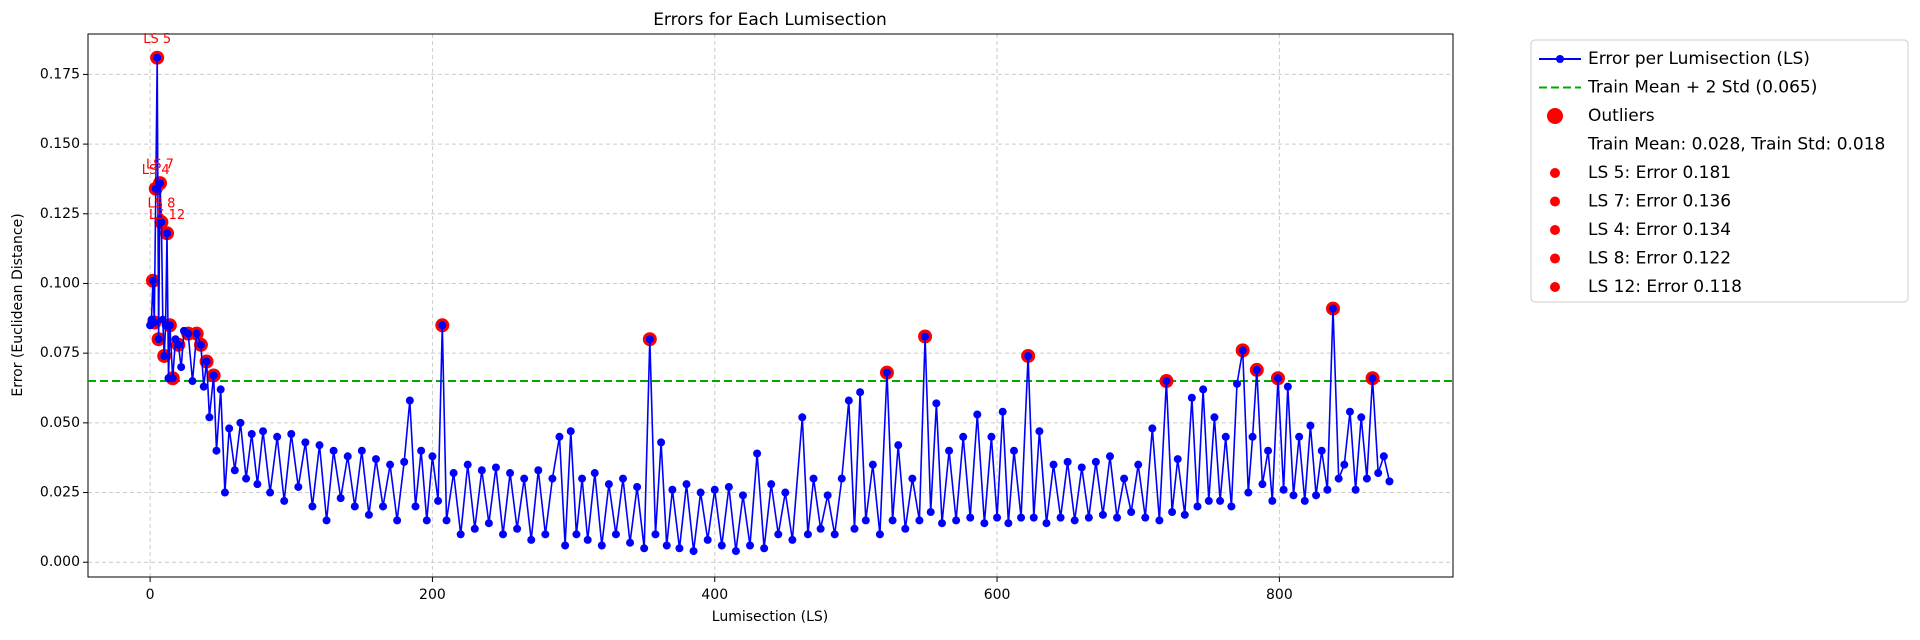 The height and width of the screenshot is (640, 1920). I want to click on legend-label: Outliers, so click(1621, 116).